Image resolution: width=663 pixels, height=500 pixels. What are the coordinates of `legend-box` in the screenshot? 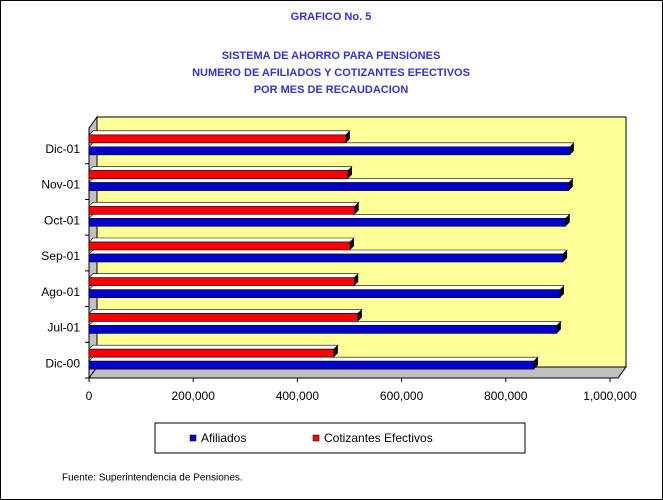 It's located at (340, 438).